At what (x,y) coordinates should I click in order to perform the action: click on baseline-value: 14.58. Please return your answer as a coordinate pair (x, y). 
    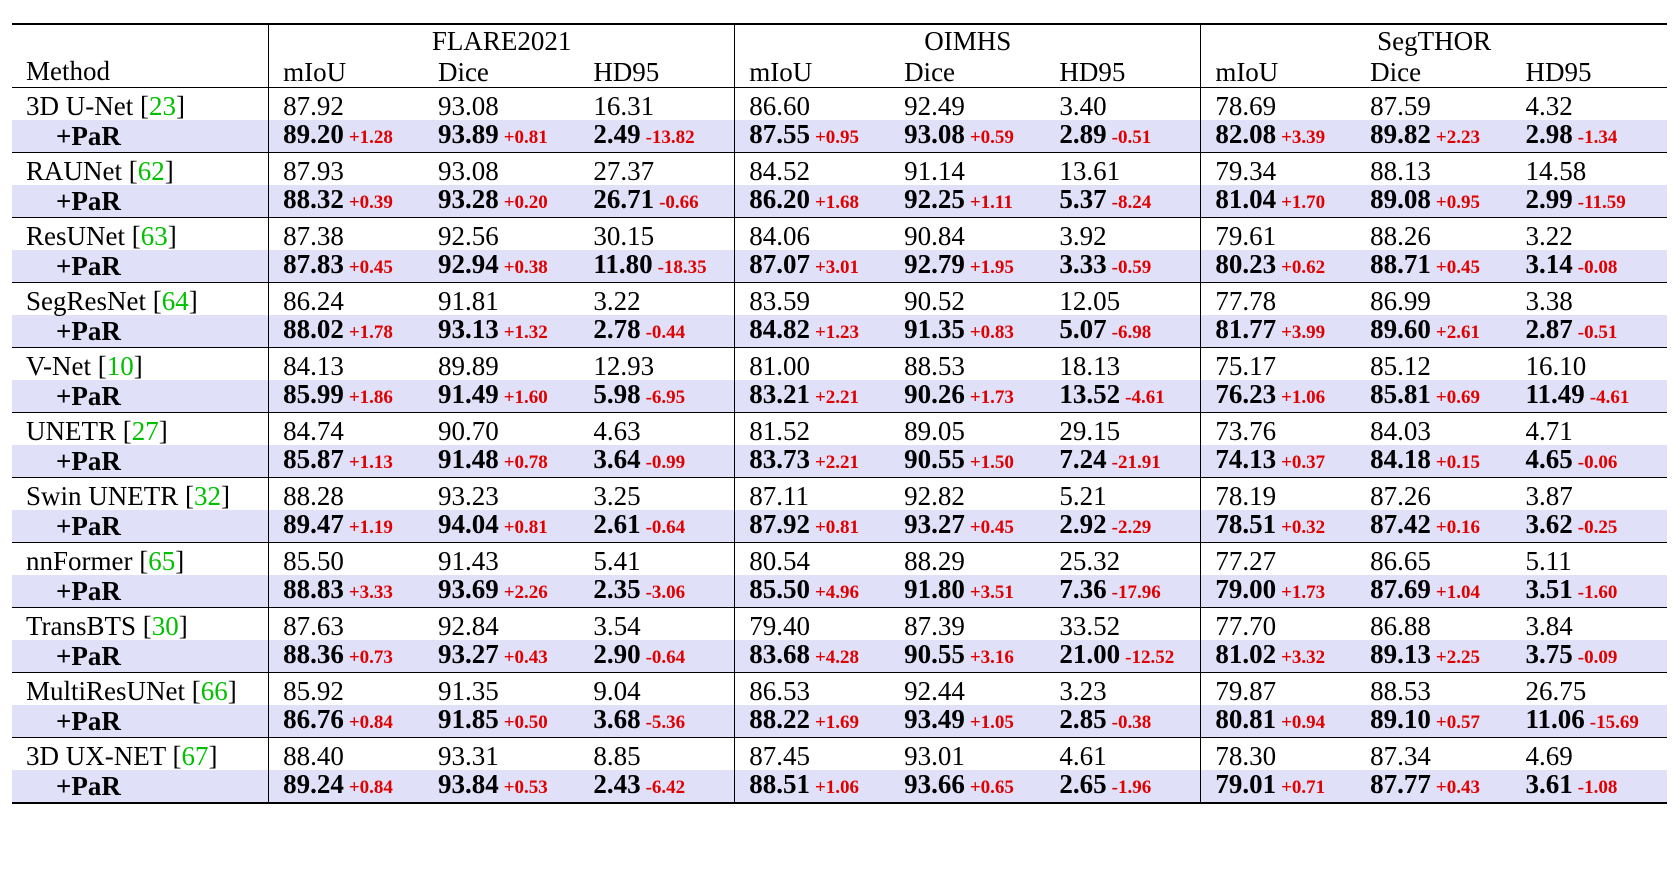
    Looking at the image, I should click on (1556, 171).